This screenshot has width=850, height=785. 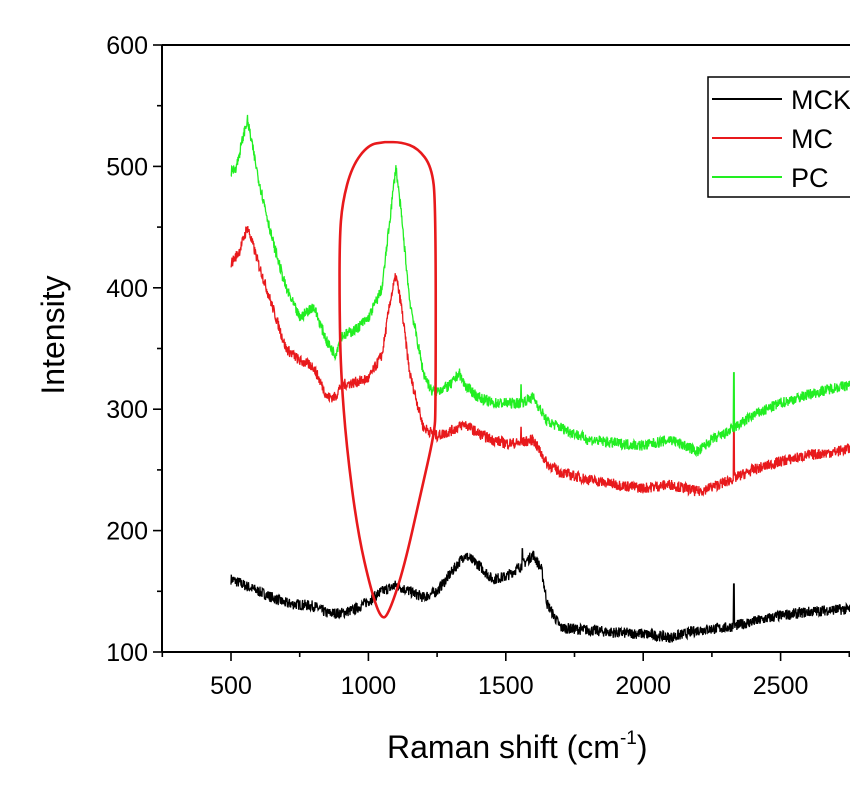 What do you see at coordinates (781, 686) in the screenshot?
I see `x-tick-label: 2500` at bounding box center [781, 686].